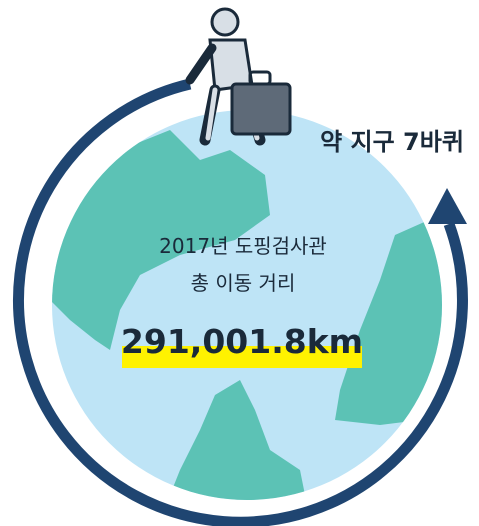 The image size is (479, 526). I want to click on caption-line: 2017년 도핑검사관, so click(243, 246).